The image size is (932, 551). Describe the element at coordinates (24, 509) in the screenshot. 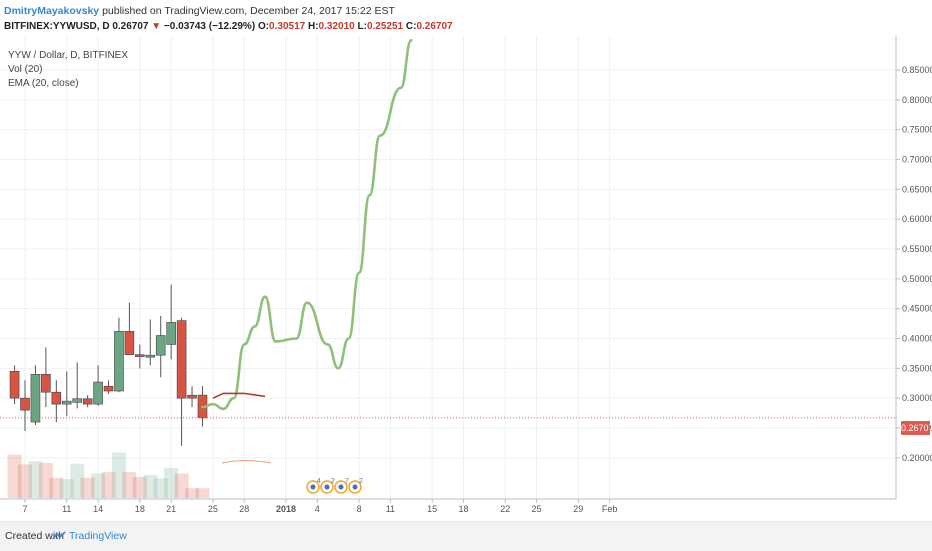

I see `time-tick-label: 7` at that location.